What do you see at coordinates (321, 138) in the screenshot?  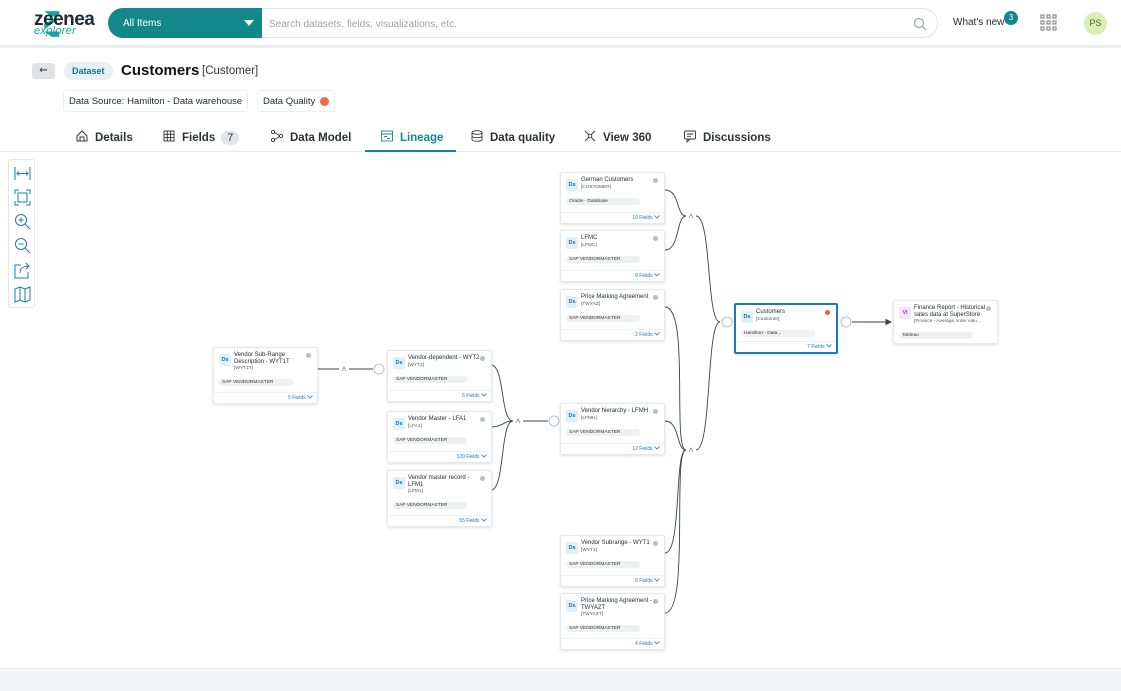 I see `tab-label: Data Model` at bounding box center [321, 138].